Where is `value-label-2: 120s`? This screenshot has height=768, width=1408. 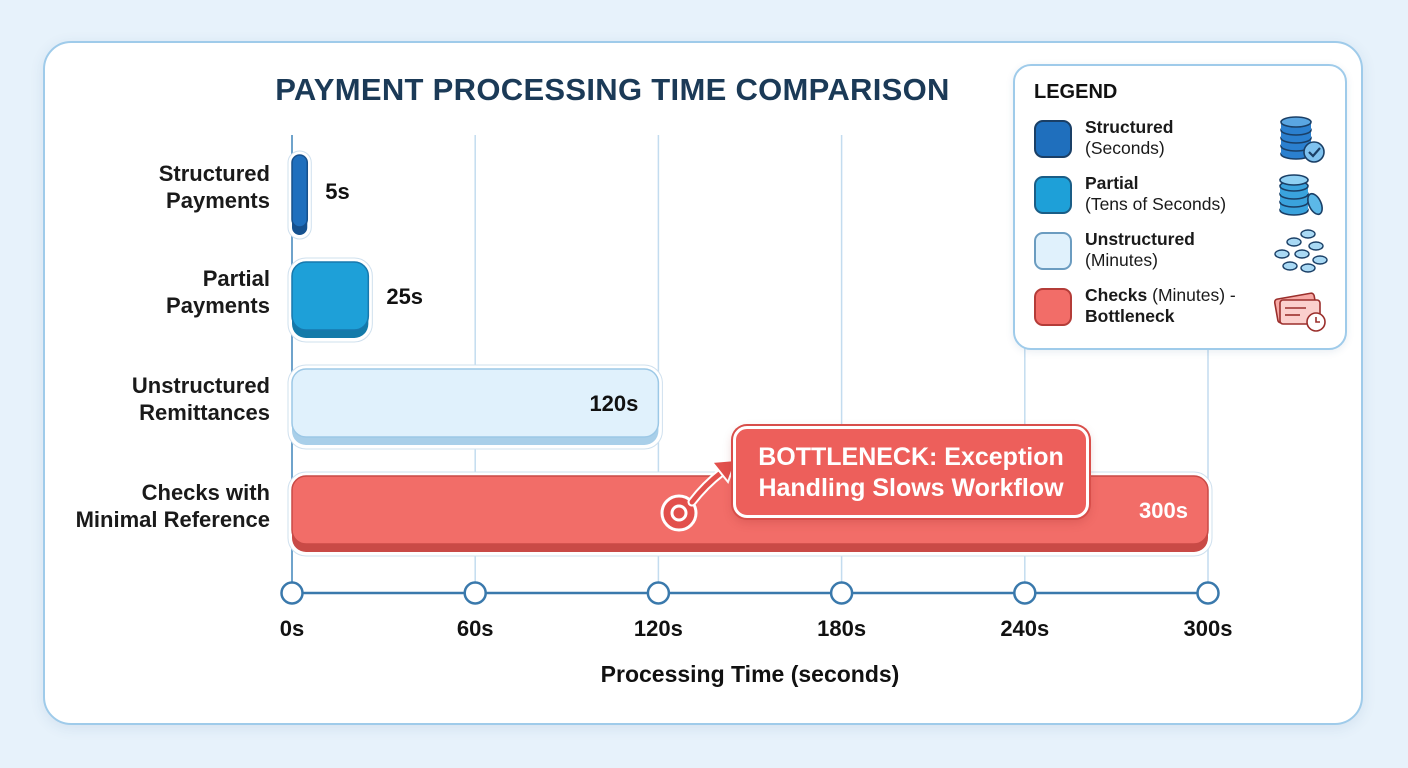
value-label-2: 120s is located at coordinates (613, 403).